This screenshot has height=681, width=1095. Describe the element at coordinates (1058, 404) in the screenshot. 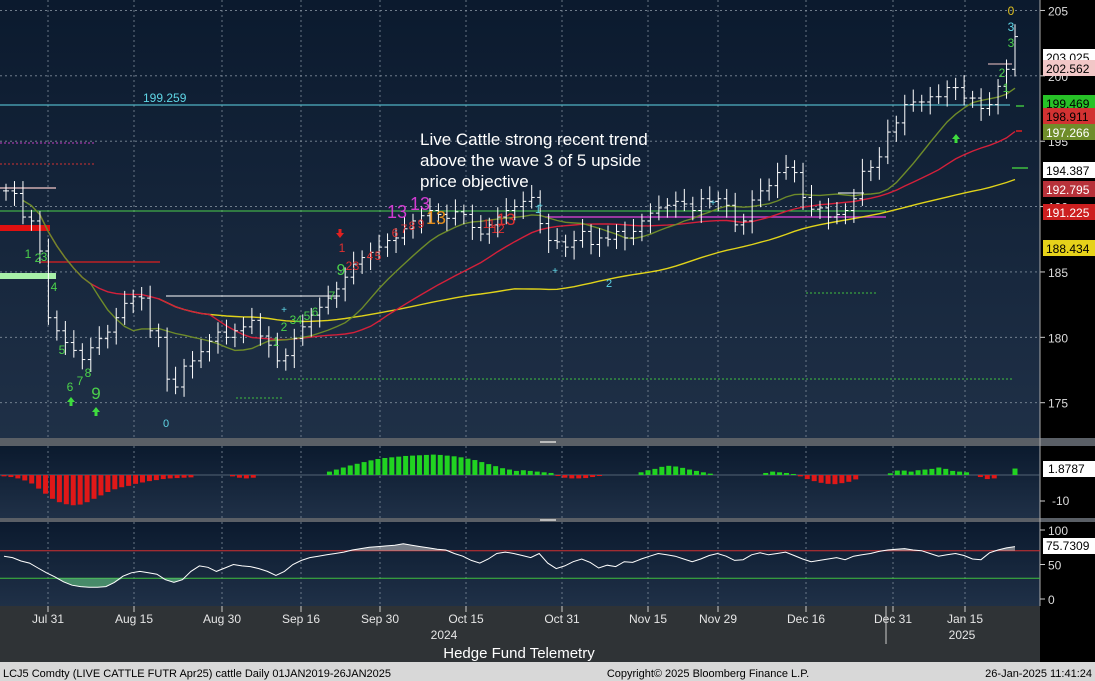

I see `y-tick-label: 175` at that location.